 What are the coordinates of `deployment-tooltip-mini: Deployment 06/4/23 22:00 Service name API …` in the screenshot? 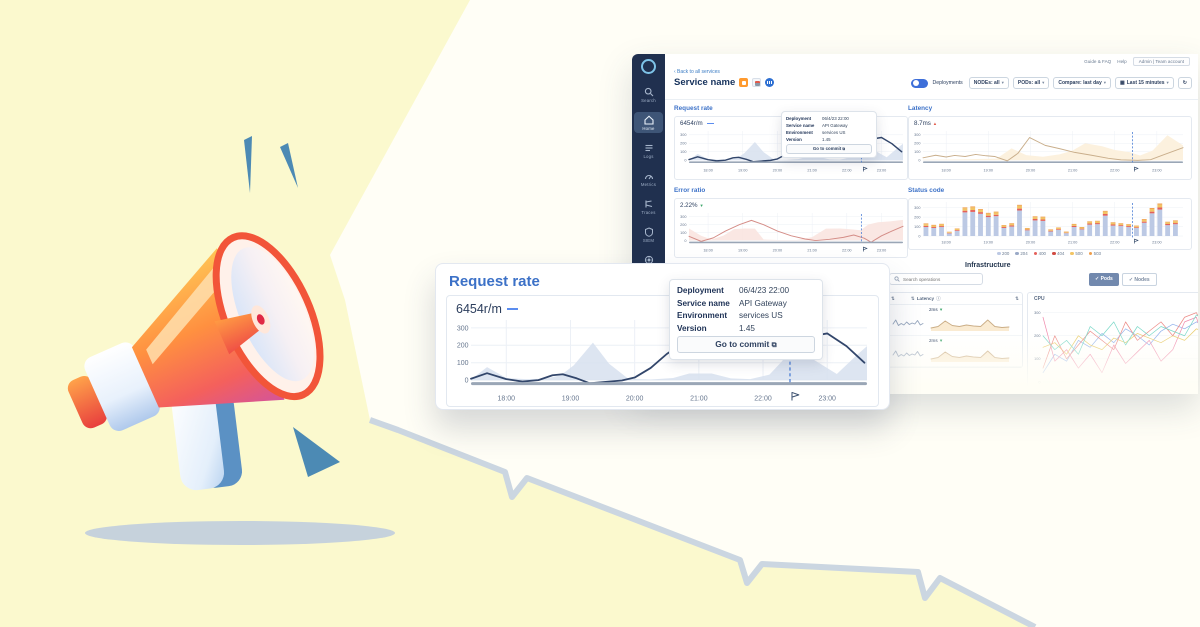 It's located at (829, 134).